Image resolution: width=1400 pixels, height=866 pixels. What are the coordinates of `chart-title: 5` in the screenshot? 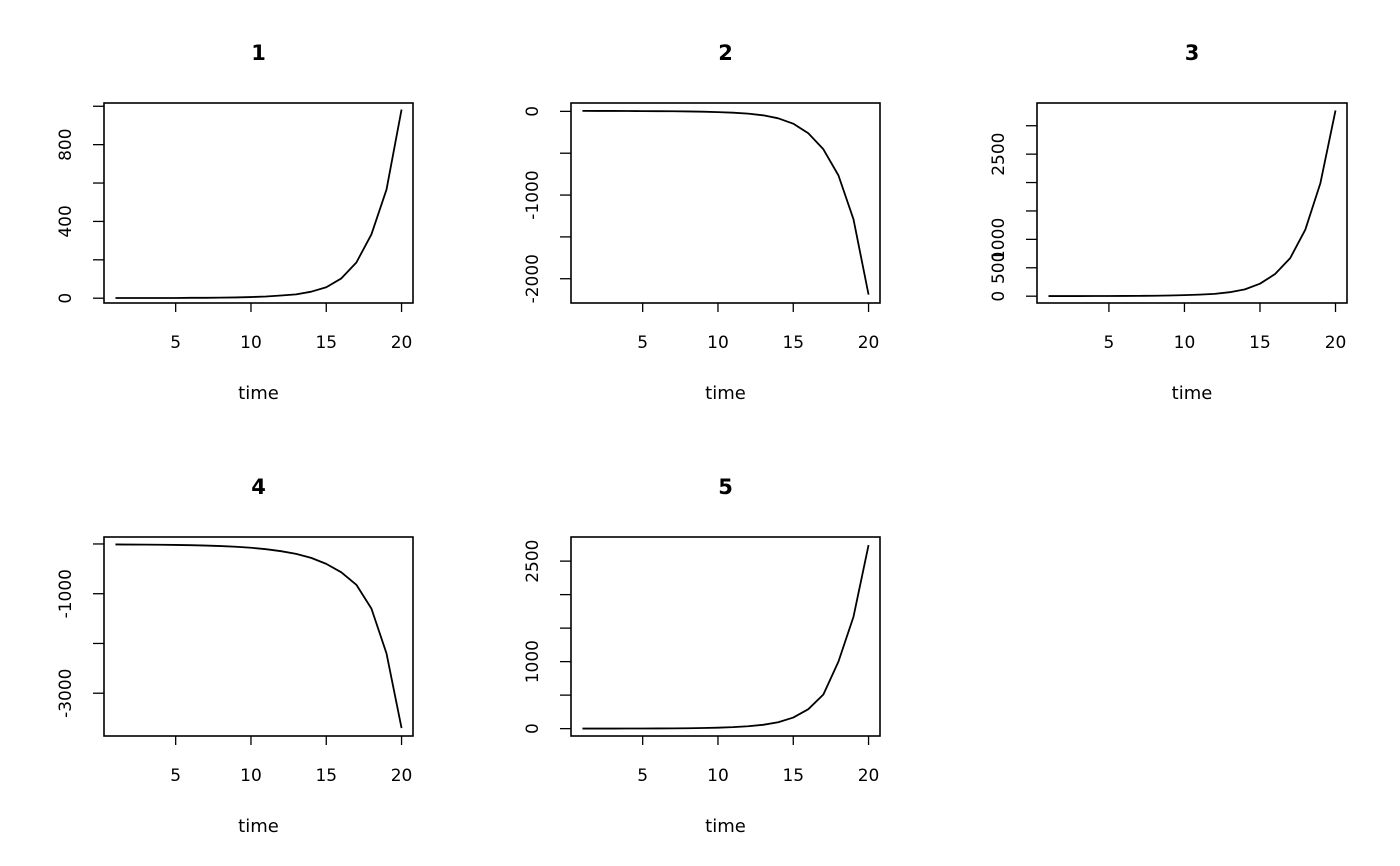 It's located at (725, 487).